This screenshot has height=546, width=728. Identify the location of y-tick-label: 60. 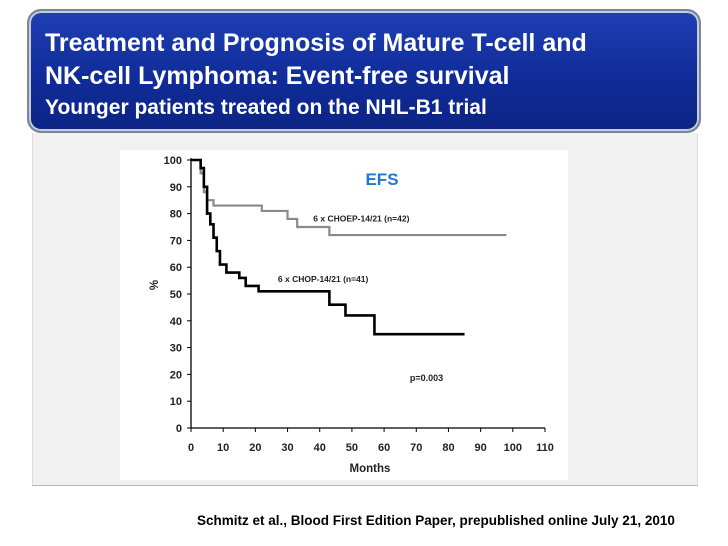
(176, 268).